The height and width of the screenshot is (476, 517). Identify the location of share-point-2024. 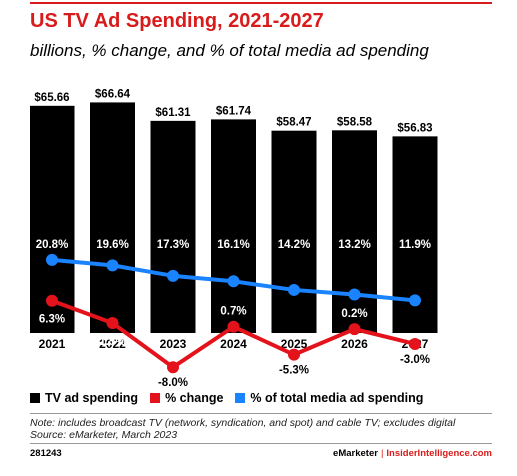
(233, 281).